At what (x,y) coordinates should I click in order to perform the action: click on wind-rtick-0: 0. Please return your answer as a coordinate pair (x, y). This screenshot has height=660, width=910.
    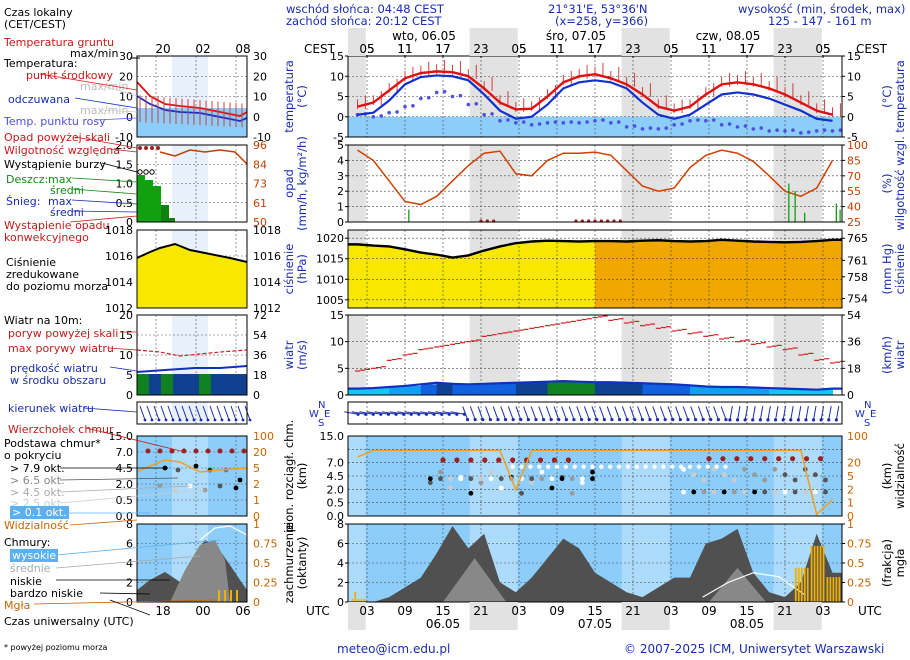
    Looking at the image, I should click on (850, 395).